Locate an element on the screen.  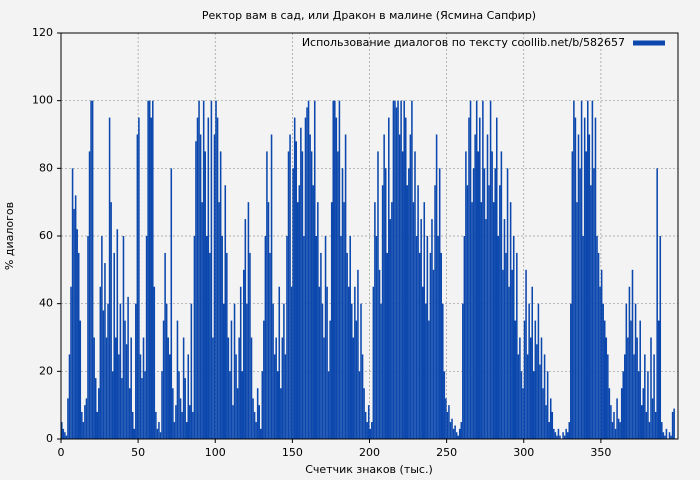
x-axis-label: Счетчик знаков (тыс.) is located at coordinates (369, 469).